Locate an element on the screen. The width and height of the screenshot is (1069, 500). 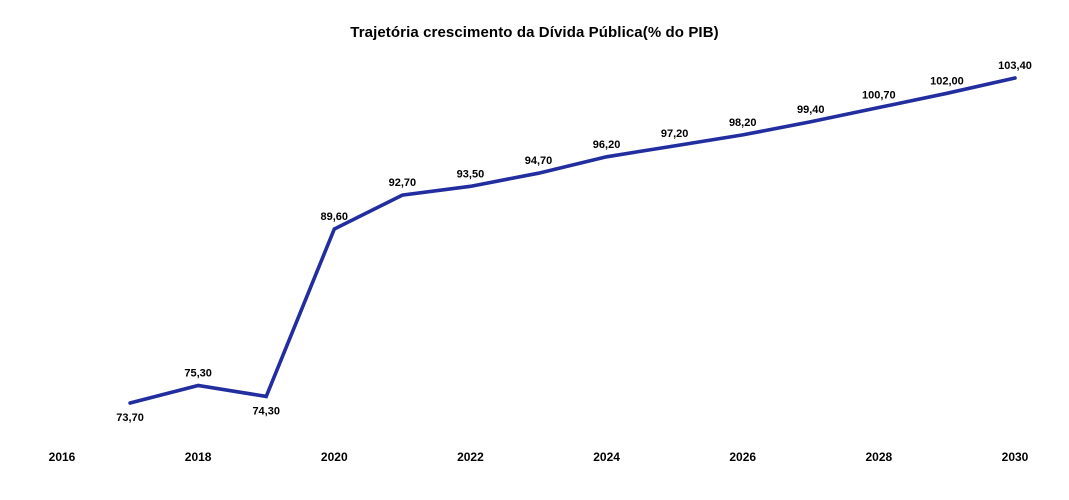
data-label: 94,70 is located at coordinates (539, 161).